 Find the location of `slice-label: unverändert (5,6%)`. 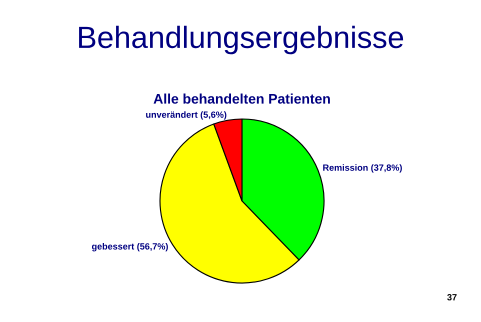

slice-label: unverändert (5,6%) is located at coordinates (186, 115).